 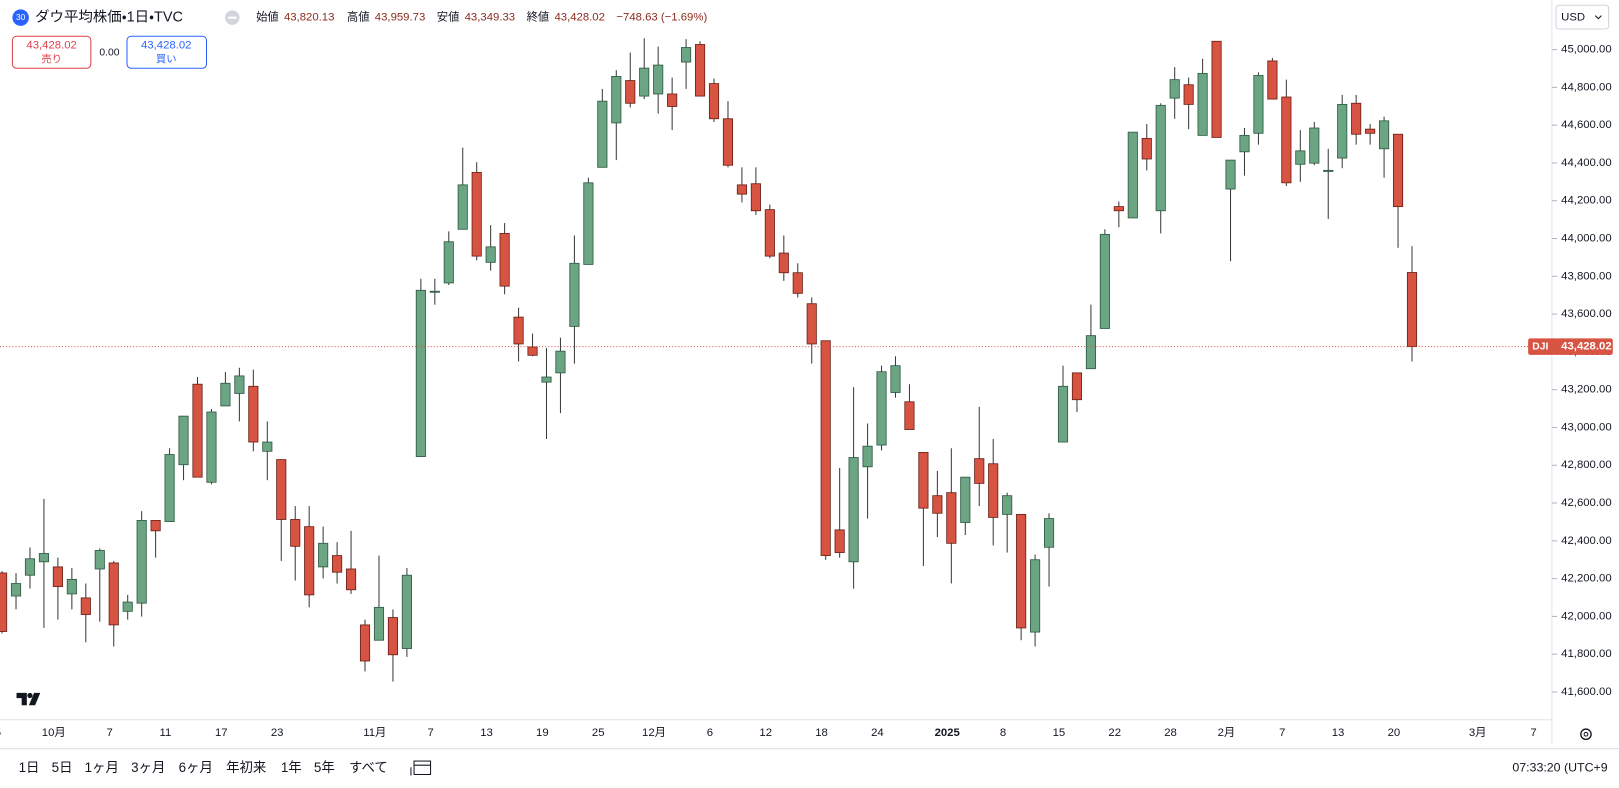 I want to click on x-tick-label: 10月, so click(x=54, y=733).